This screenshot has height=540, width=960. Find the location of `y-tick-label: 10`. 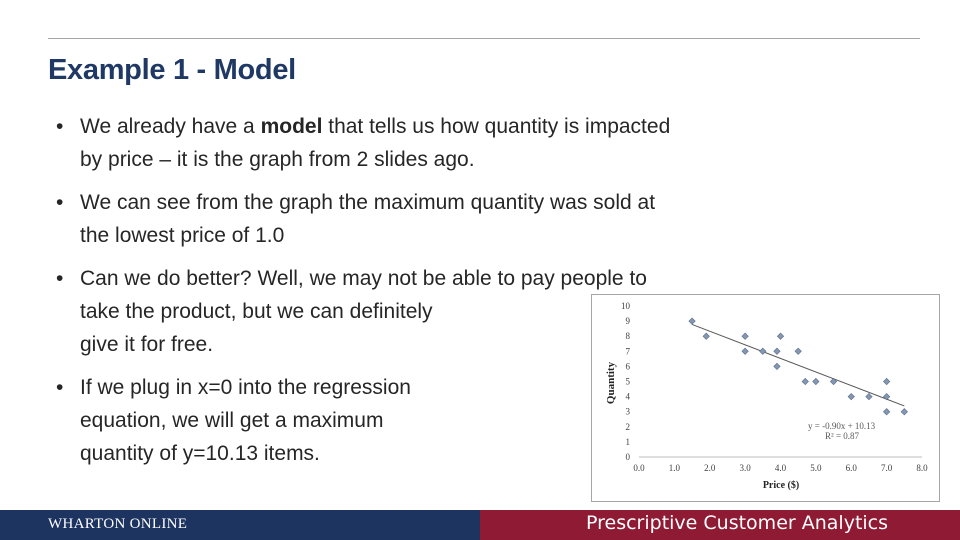

y-tick-label: 10 is located at coordinates (626, 306).